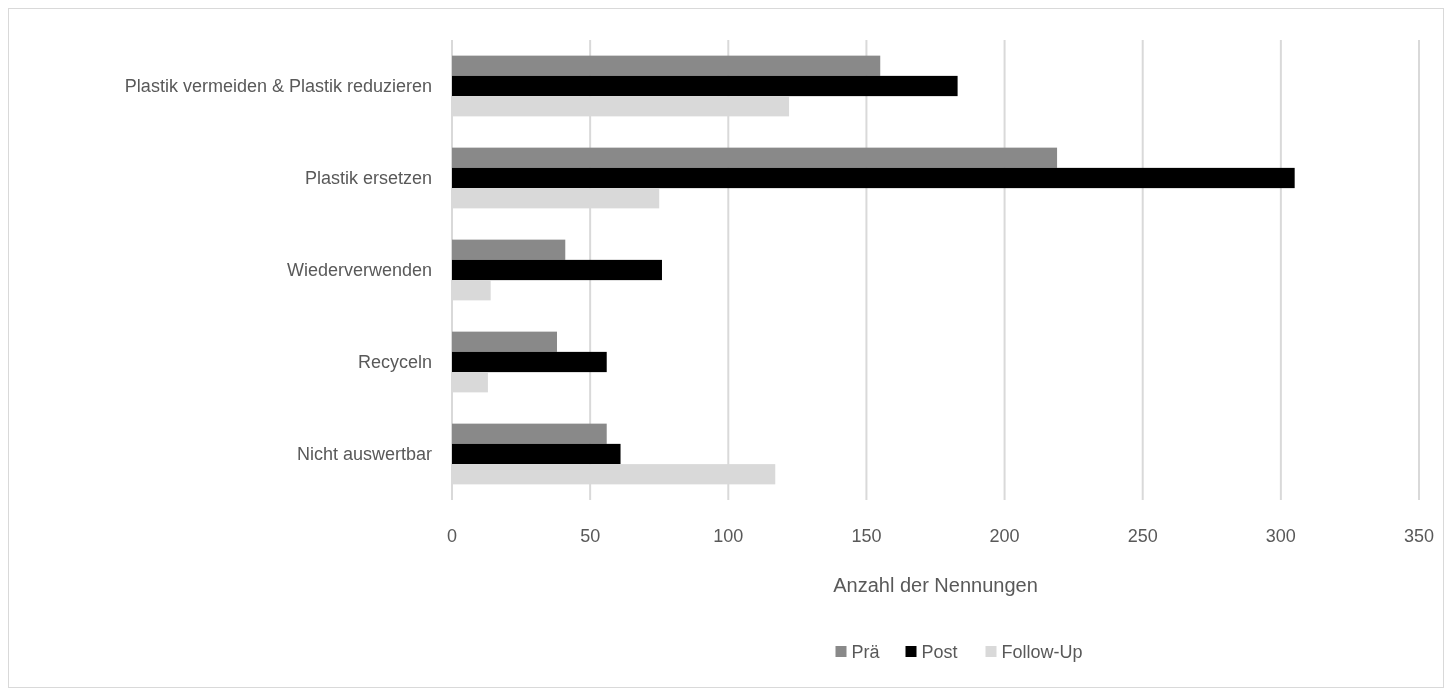 Image resolution: width=1452 pixels, height=696 pixels. What do you see at coordinates (1142, 536) in the screenshot?
I see `x-tick-label: 250` at bounding box center [1142, 536].